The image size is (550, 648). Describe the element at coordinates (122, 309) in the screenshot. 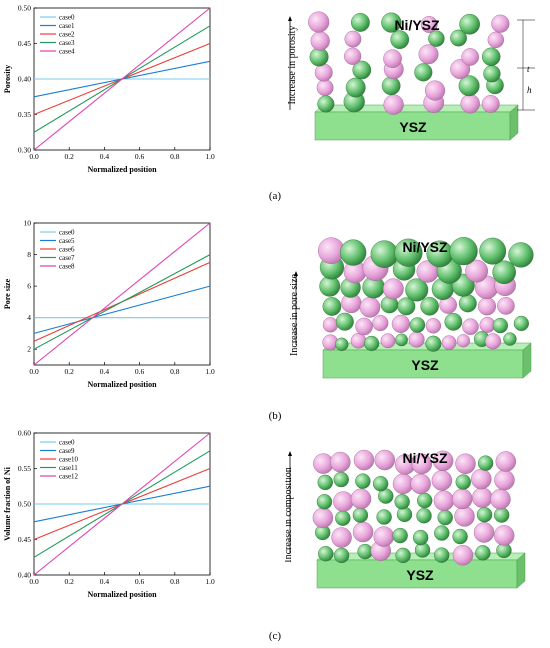

I see `series-line-case5` at that location.